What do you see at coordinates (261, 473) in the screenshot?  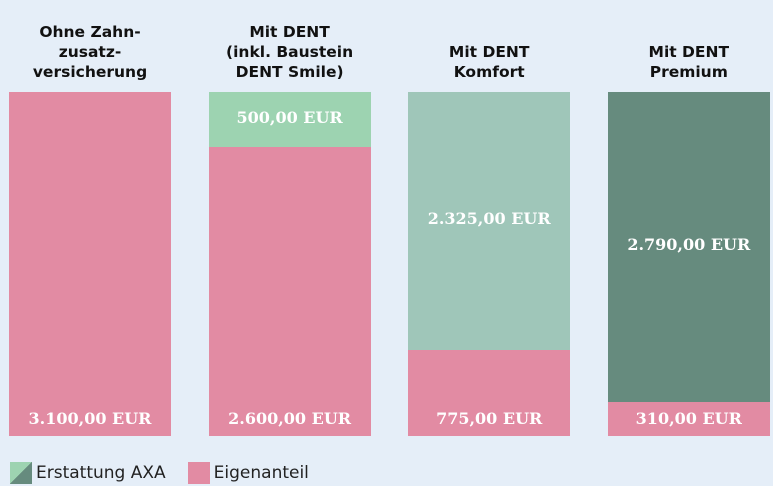 I see `legend-label: Eigenanteil` at bounding box center [261, 473].